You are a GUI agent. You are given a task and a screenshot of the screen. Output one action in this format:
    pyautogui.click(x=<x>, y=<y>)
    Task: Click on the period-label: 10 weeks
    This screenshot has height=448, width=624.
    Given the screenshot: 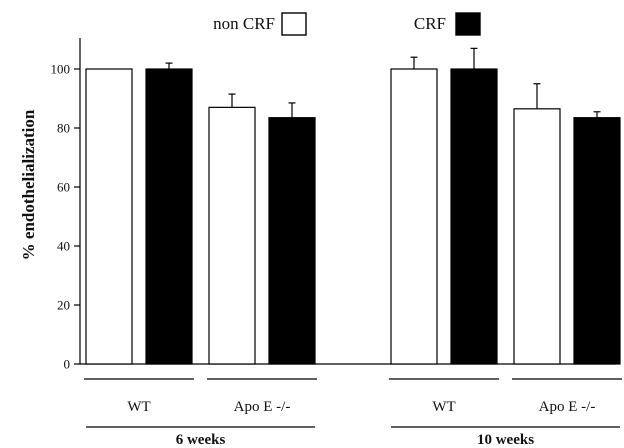 What is the action you would take?
    pyautogui.click(x=505, y=440)
    